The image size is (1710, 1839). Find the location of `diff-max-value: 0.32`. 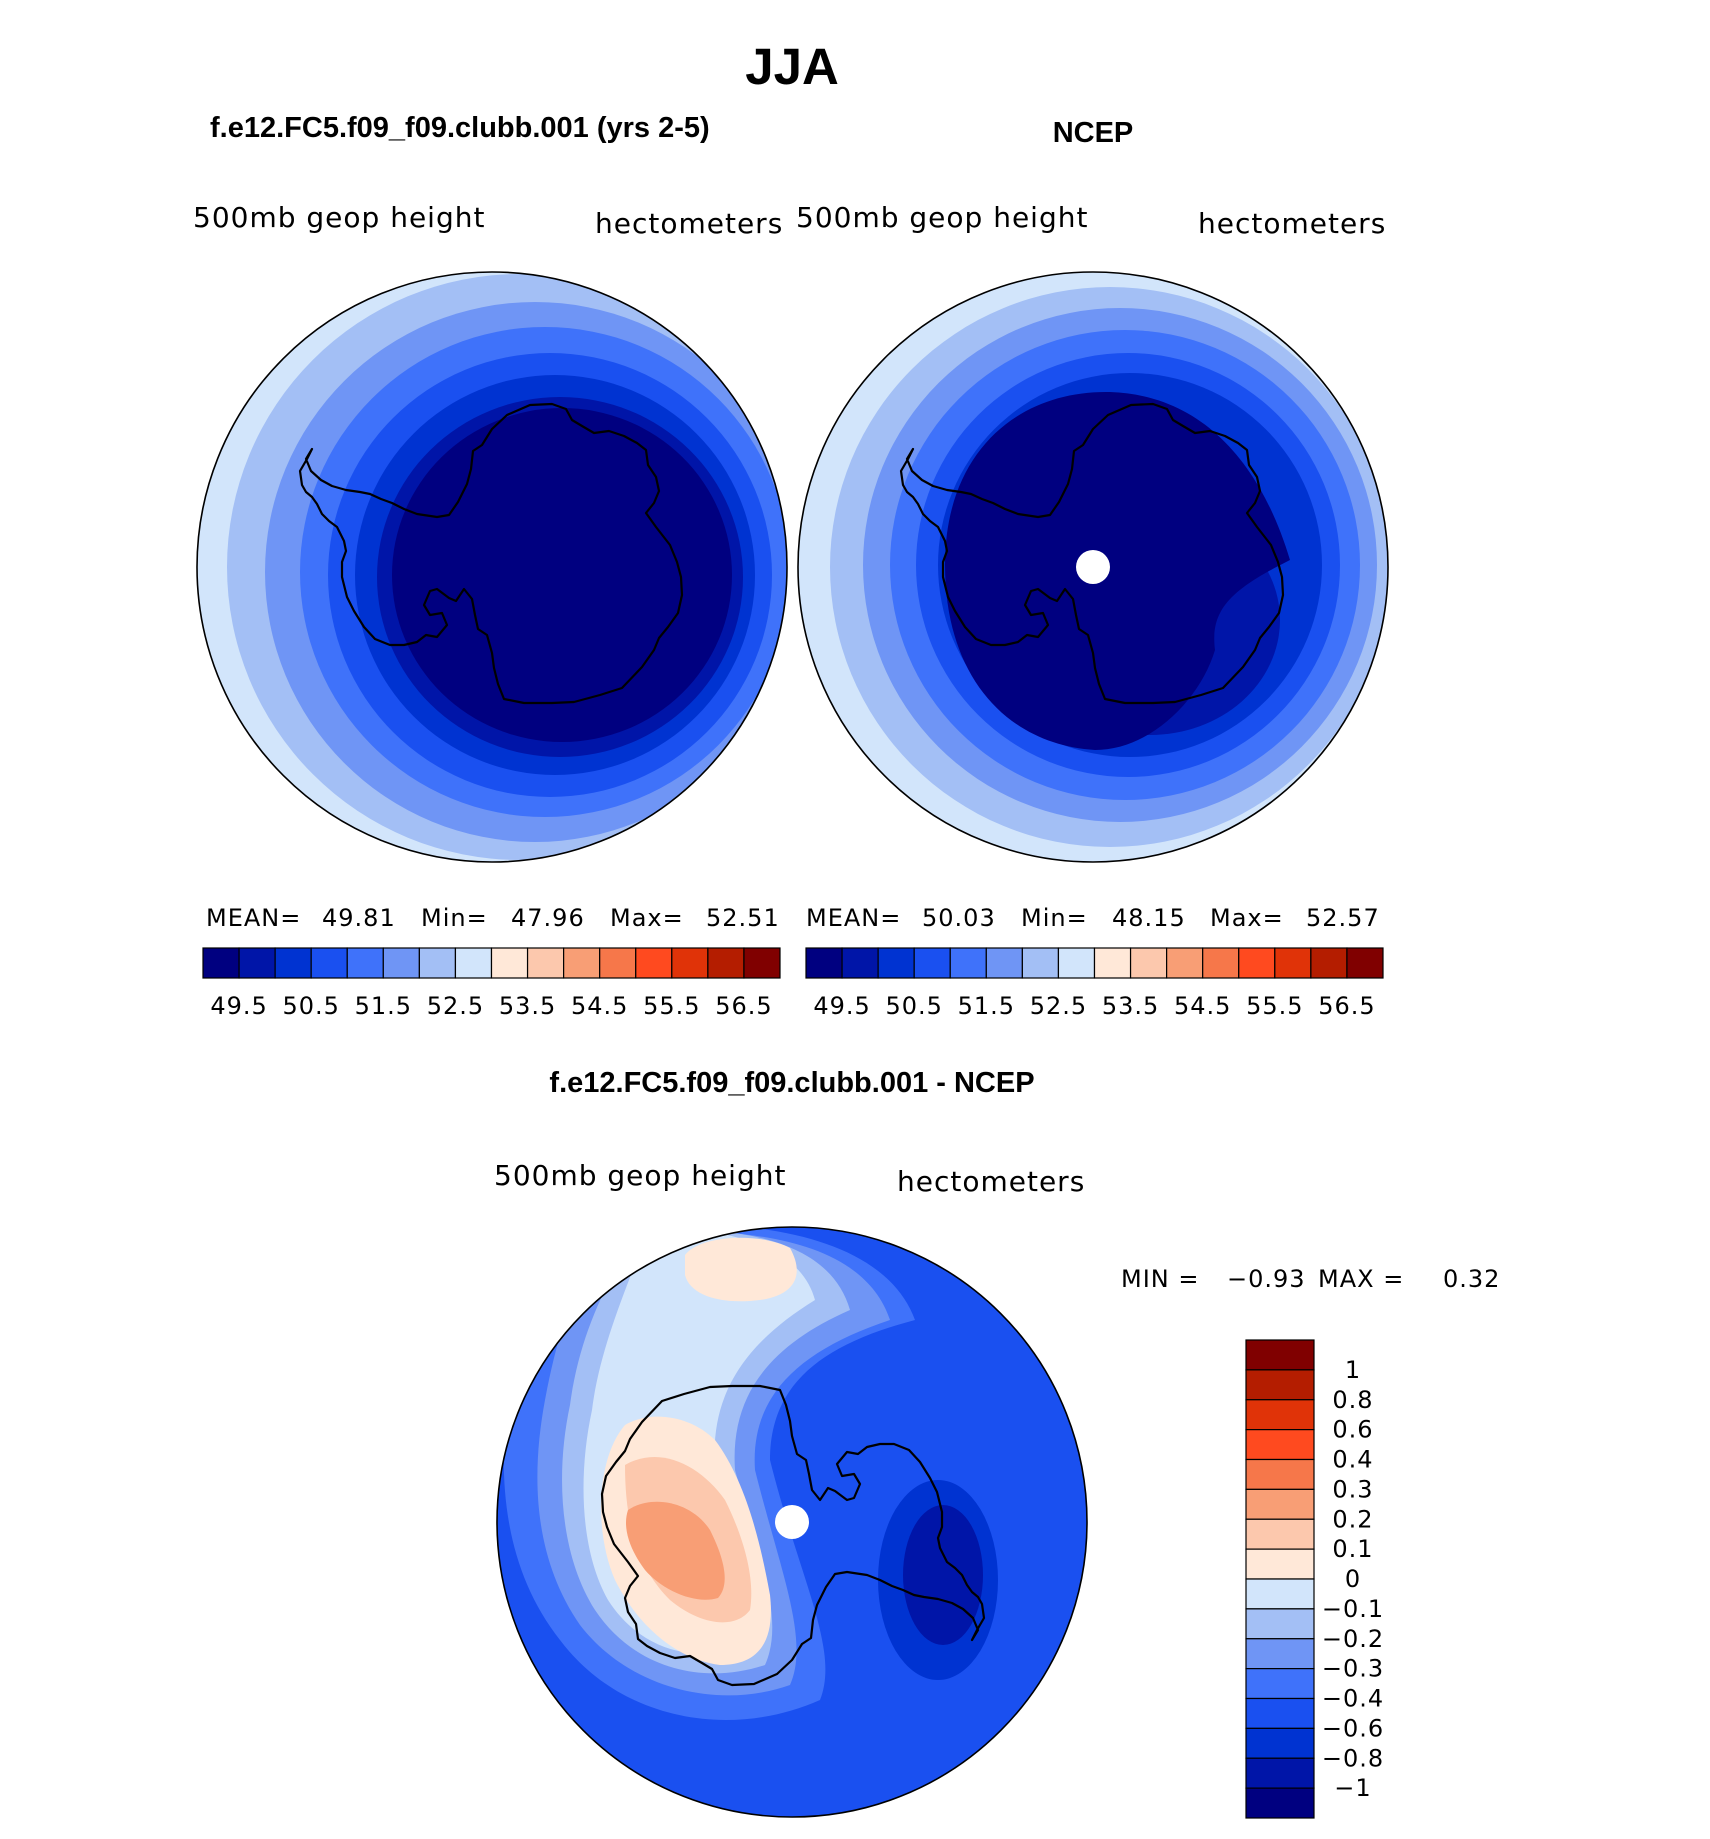

diff-max-value: 0.32 is located at coordinates (1471, 1279).